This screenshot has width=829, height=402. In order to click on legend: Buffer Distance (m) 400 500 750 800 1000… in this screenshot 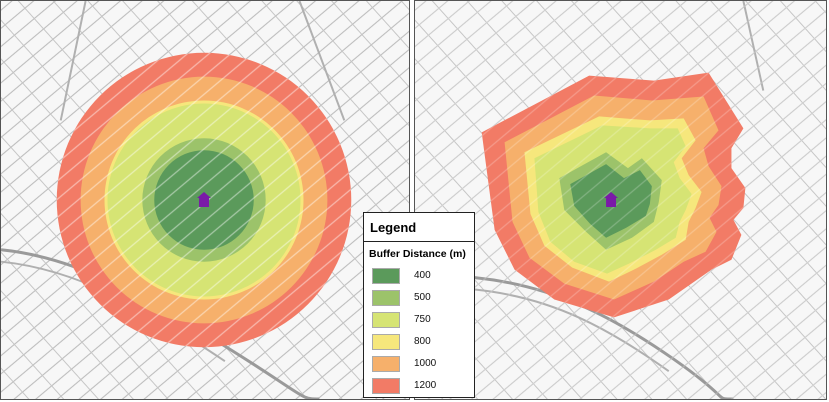, I will do `click(419, 320)`.